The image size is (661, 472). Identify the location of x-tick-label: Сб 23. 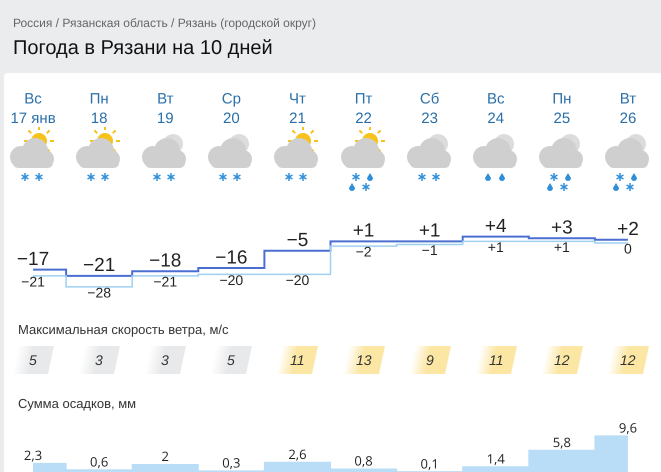
(430, 108).